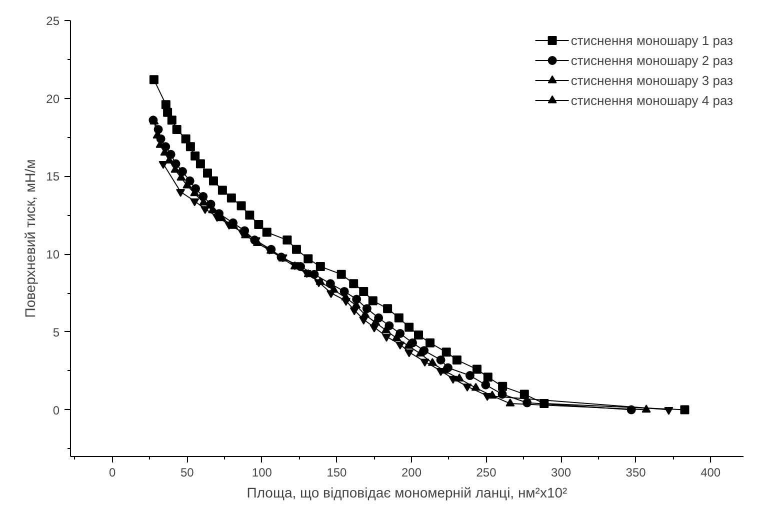 The image size is (758, 526). I want to click on x-tick-label: 300, so click(561, 473).